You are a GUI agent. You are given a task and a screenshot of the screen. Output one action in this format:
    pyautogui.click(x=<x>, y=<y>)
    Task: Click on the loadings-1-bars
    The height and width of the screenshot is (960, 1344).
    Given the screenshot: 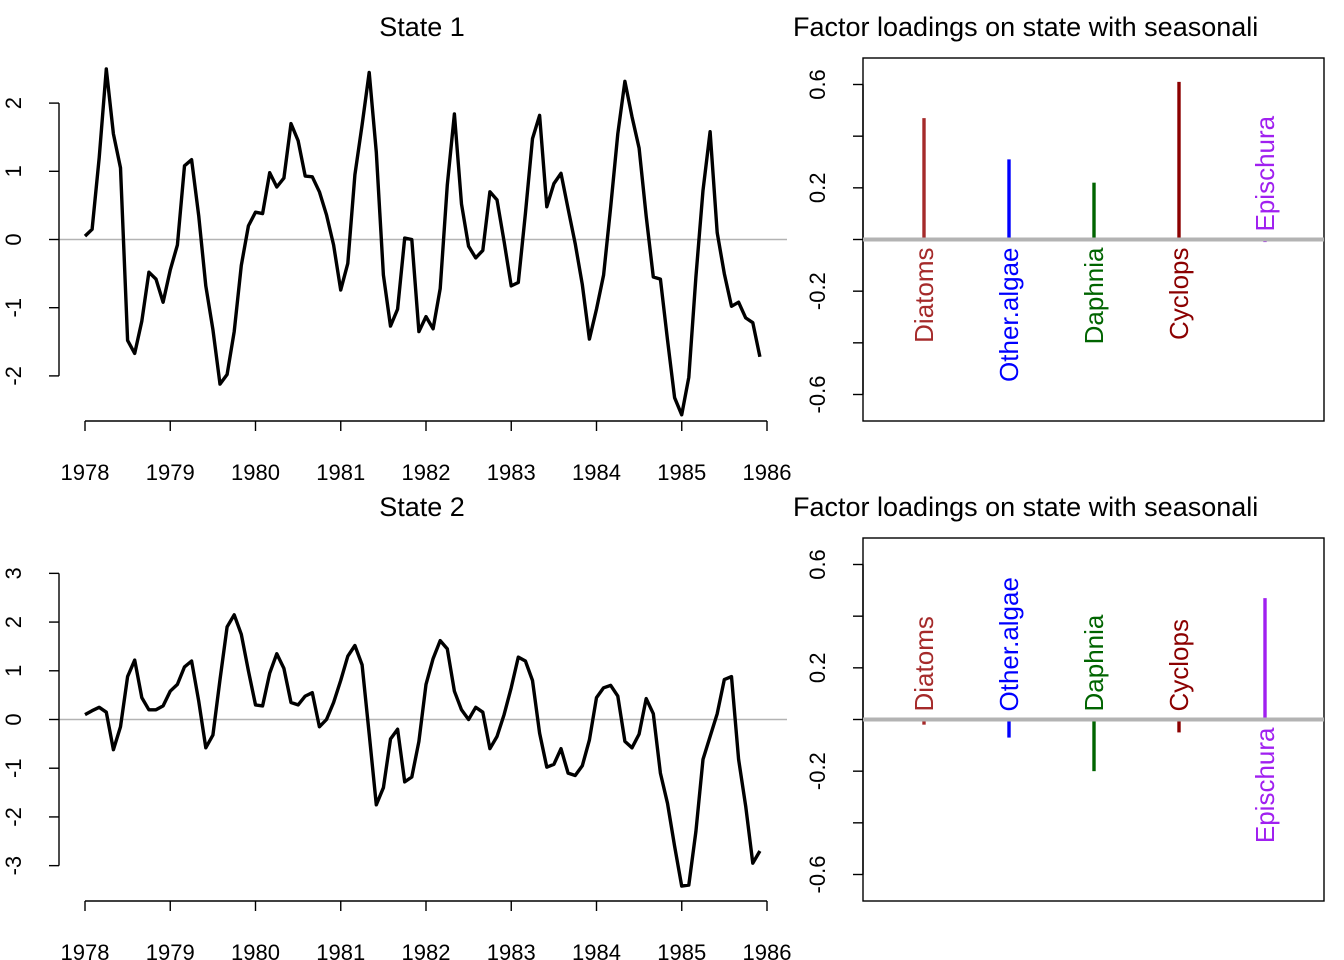 What is the action you would take?
    pyautogui.click(x=1094, y=162)
    